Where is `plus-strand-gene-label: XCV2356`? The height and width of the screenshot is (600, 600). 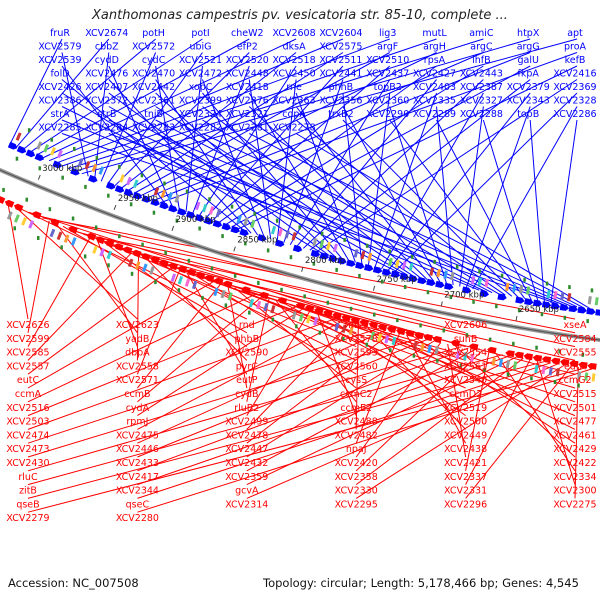
plus-strand-gene-label: XCV2356 is located at coordinates (340, 101).